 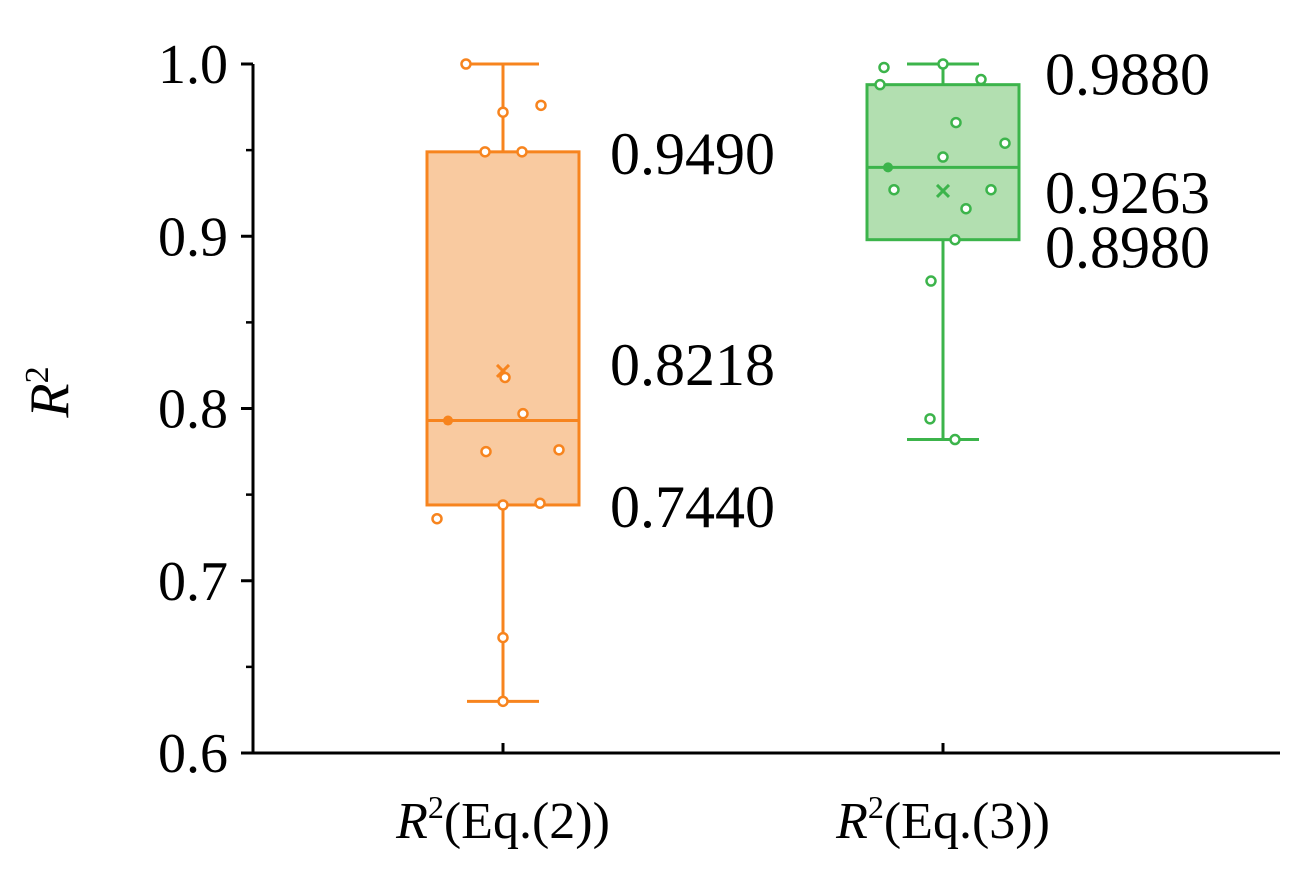 I want to click on y-tick-label: 1.0, so click(x=193, y=65).